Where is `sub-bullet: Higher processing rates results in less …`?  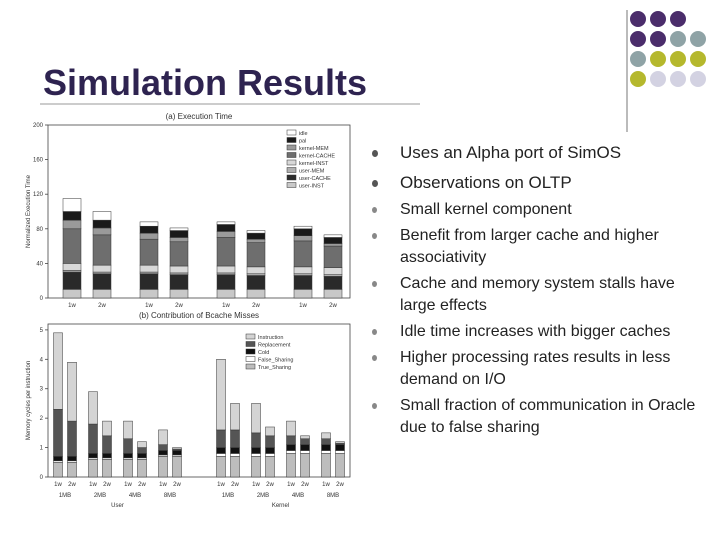
sub-bullet: Higher processing rates results in less … is located at coordinates (542, 369).